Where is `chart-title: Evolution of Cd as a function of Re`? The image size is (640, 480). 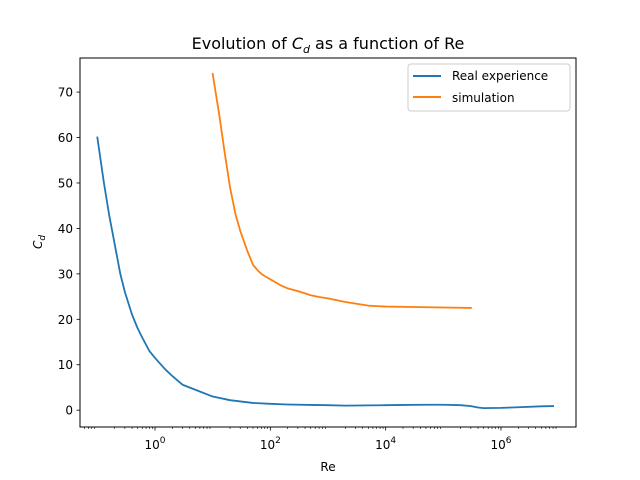 chart-title: Evolution of Cd as a function of Re is located at coordinates (328, 45).